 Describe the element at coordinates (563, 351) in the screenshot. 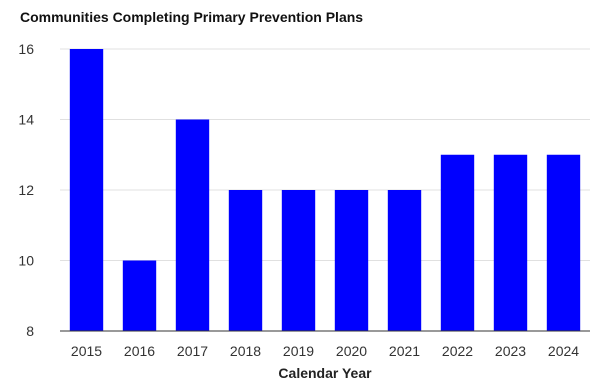

I see `x-tick-label: 2024` at that location.